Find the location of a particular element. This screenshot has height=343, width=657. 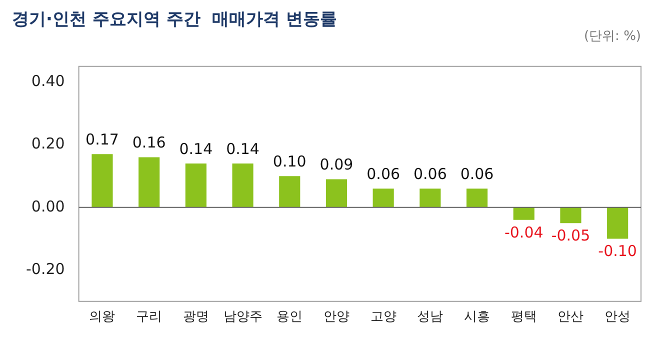

x-tick-label: 시흥 is located at coordinates (477, 317).